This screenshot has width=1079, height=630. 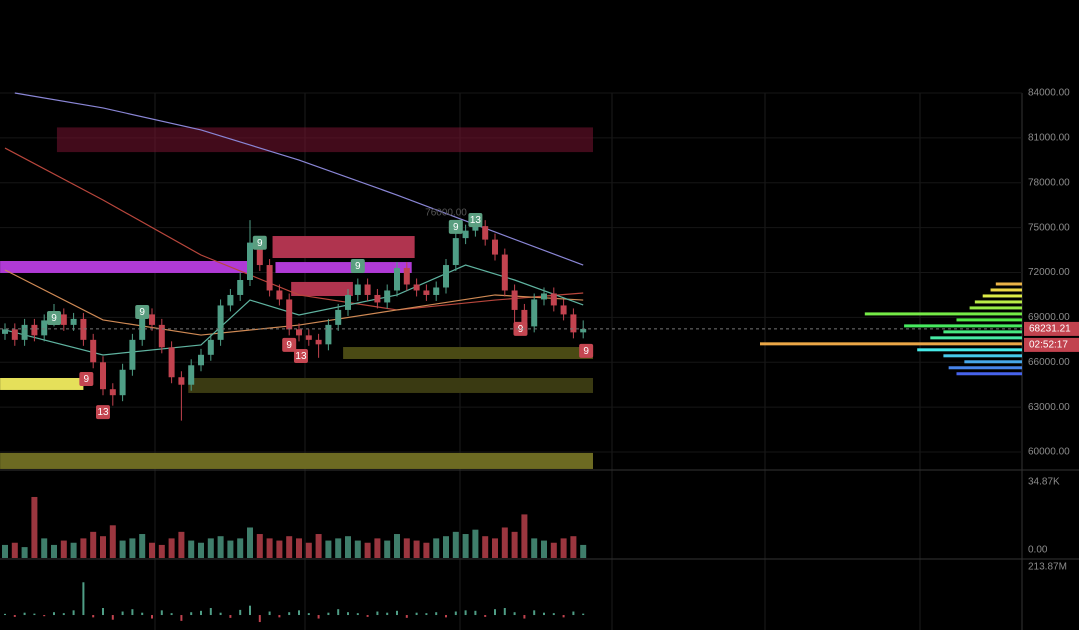 What do you see at coordinates (1049, 407) in the screenshot?
I see `y-tick-label: 63000.00` at bounding box center [1049, 407].